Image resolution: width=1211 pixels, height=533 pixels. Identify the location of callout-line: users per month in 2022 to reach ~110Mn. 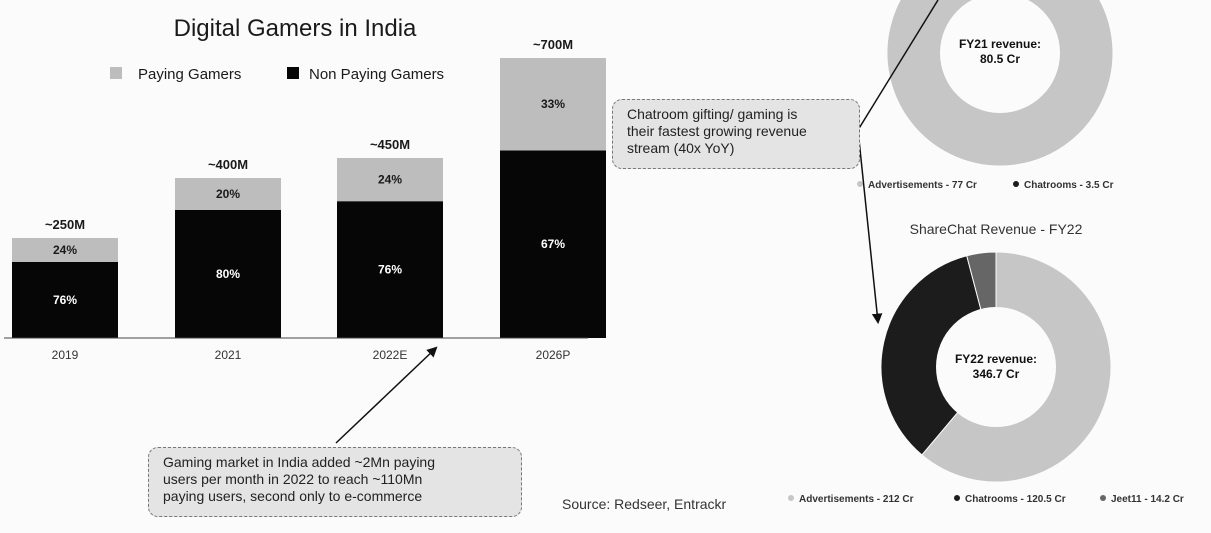
(293, 479).